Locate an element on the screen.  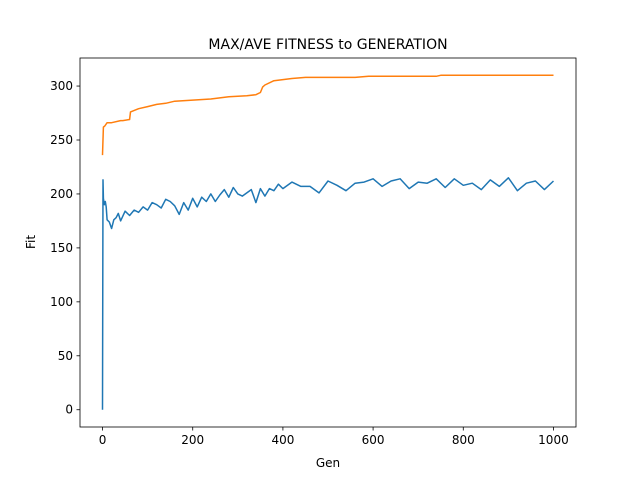
x-tick-label: 600 is located at coordinates (373, 440).